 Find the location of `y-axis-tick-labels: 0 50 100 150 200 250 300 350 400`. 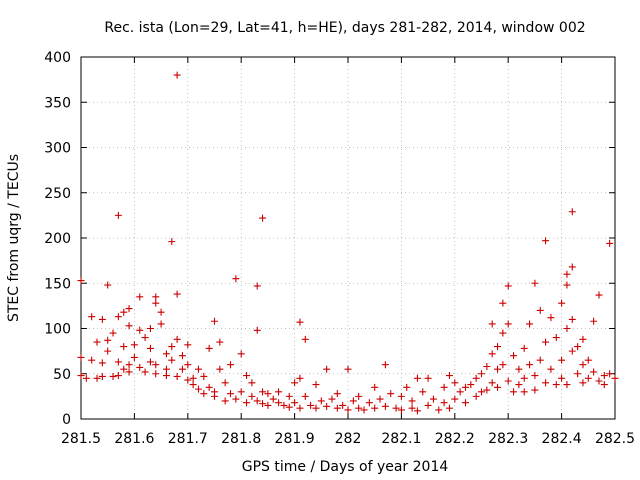

y-axis-tick-labels: 0 50 100 150 200 250 300 350 400 is located at coordinates (57, 239).